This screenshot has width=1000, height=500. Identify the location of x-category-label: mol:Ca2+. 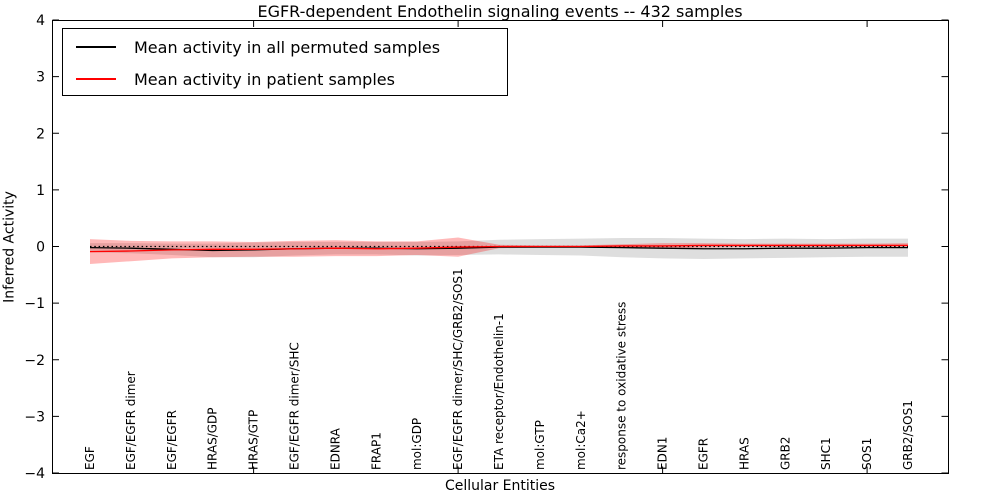
(581, 440).